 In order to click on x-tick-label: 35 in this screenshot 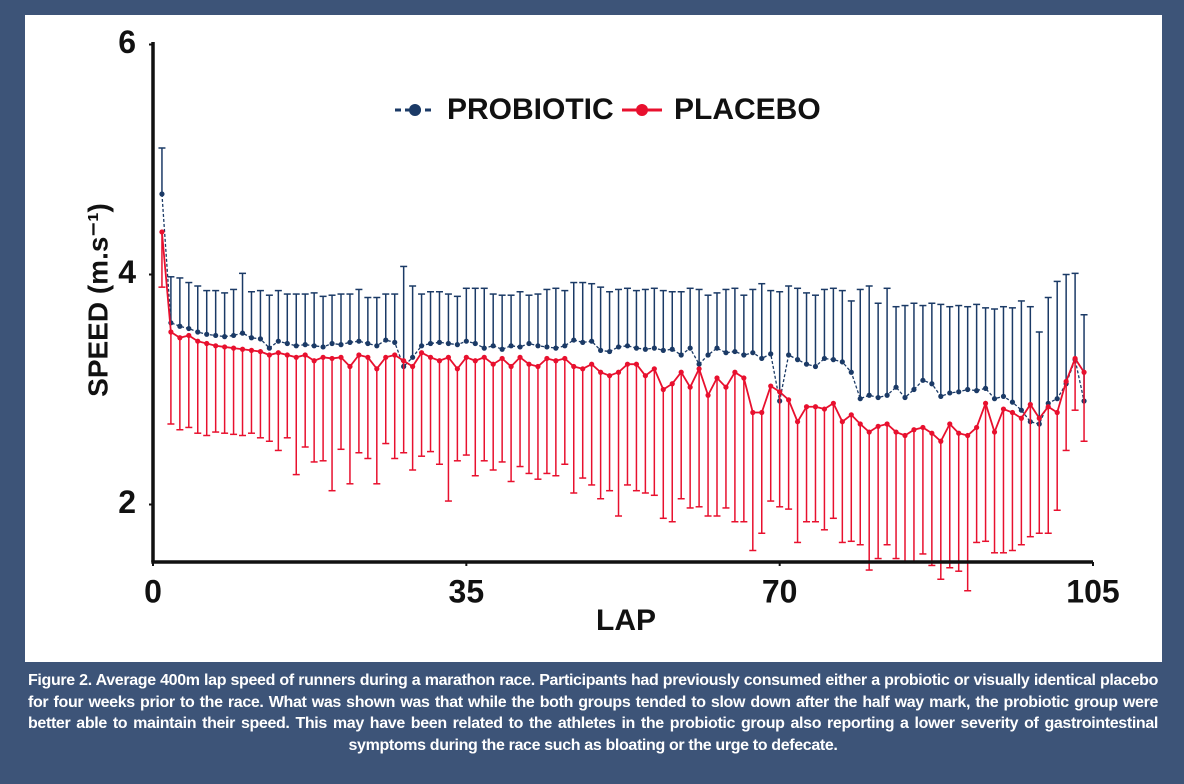, I will do `click(467, 591)`.